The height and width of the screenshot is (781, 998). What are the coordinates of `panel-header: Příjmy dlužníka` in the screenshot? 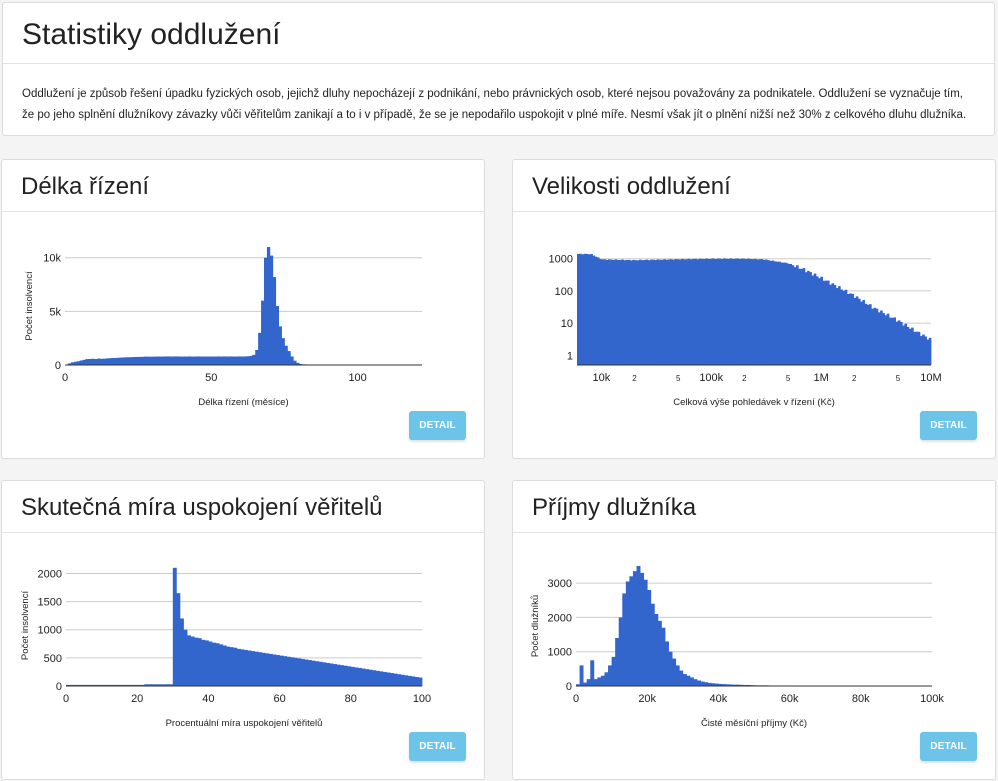 It's located at (754, 507).